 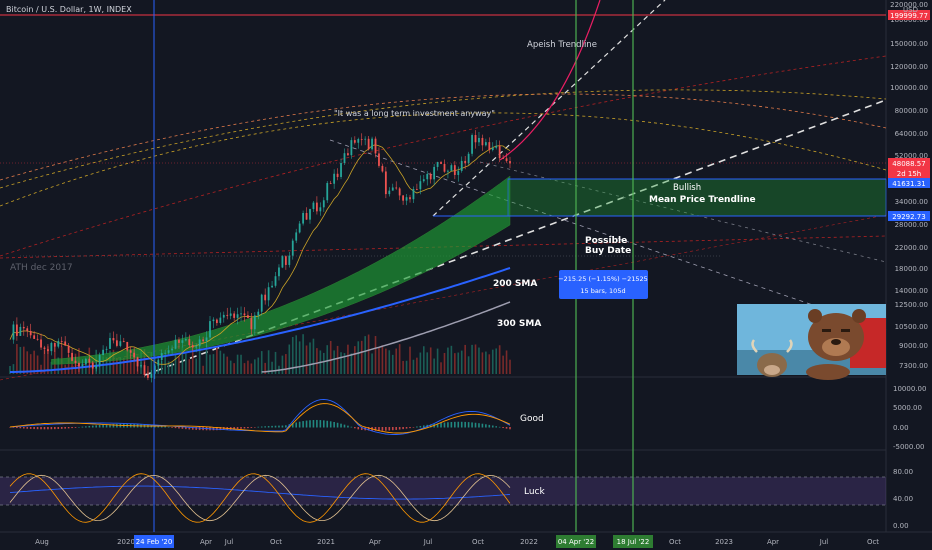 What do you see at coordinates (911, 156) in the screenshot?
I see `price-tick-label: 52000.00` at bounding box center [911, 156].